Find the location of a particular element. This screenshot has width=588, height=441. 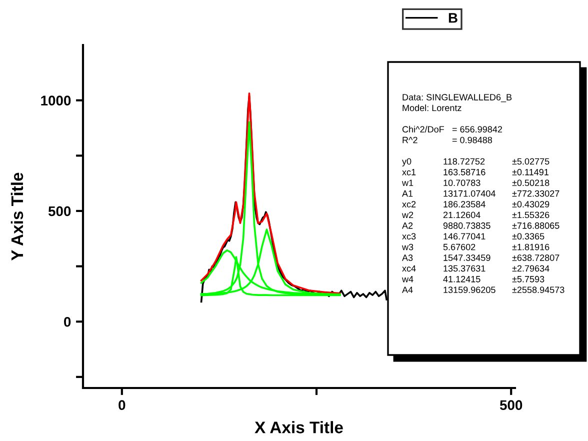

text: A2 9880.73835 ±716.88065 is located at coordinates (481, 225).